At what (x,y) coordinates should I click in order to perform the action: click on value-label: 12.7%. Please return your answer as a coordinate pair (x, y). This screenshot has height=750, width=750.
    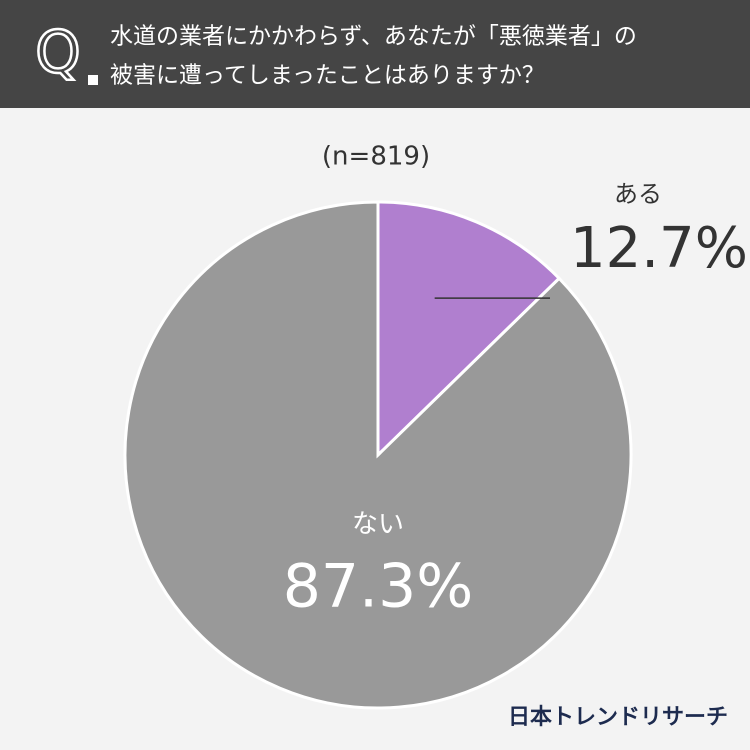
    Looking at the image, I should click on (659, 248).